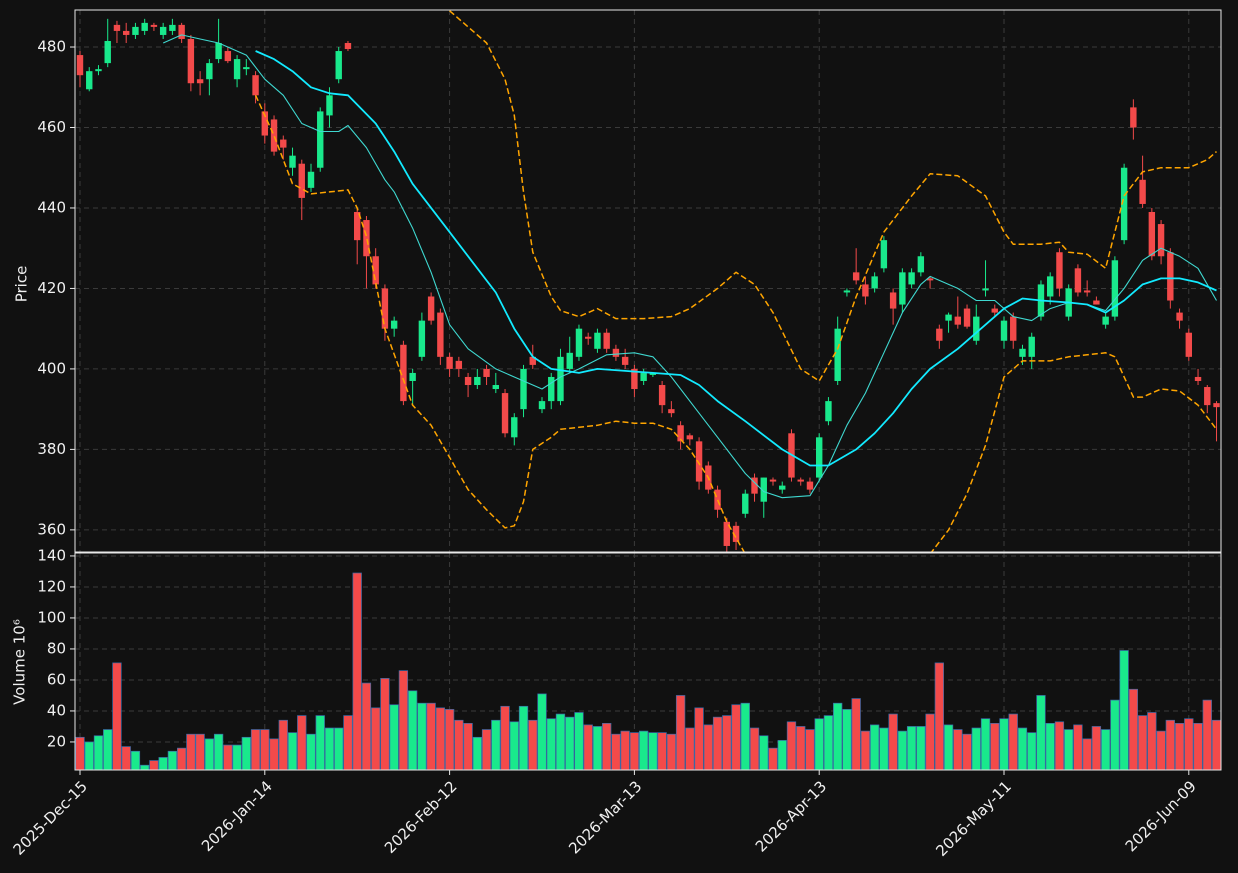 This screenshot has height=873, width=1238. Describe the element at coordinates (20, 662) in the screenshot. I see `volume-axis-label: Volume 10⁶` at that location.